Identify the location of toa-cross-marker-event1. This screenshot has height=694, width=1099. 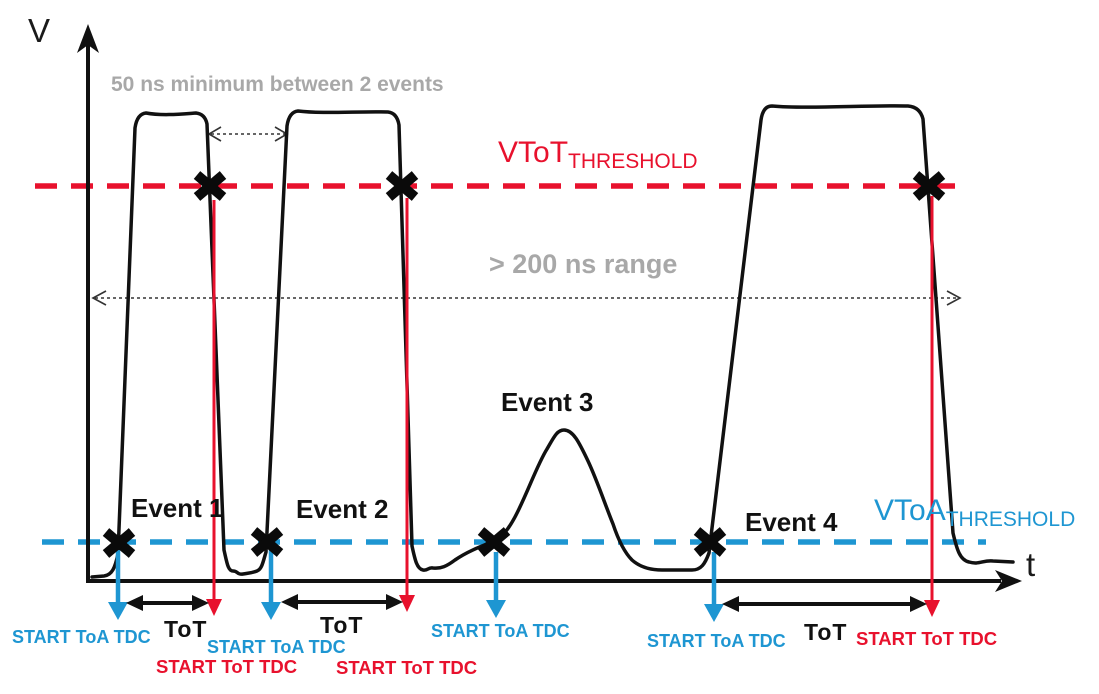
(119, 543).